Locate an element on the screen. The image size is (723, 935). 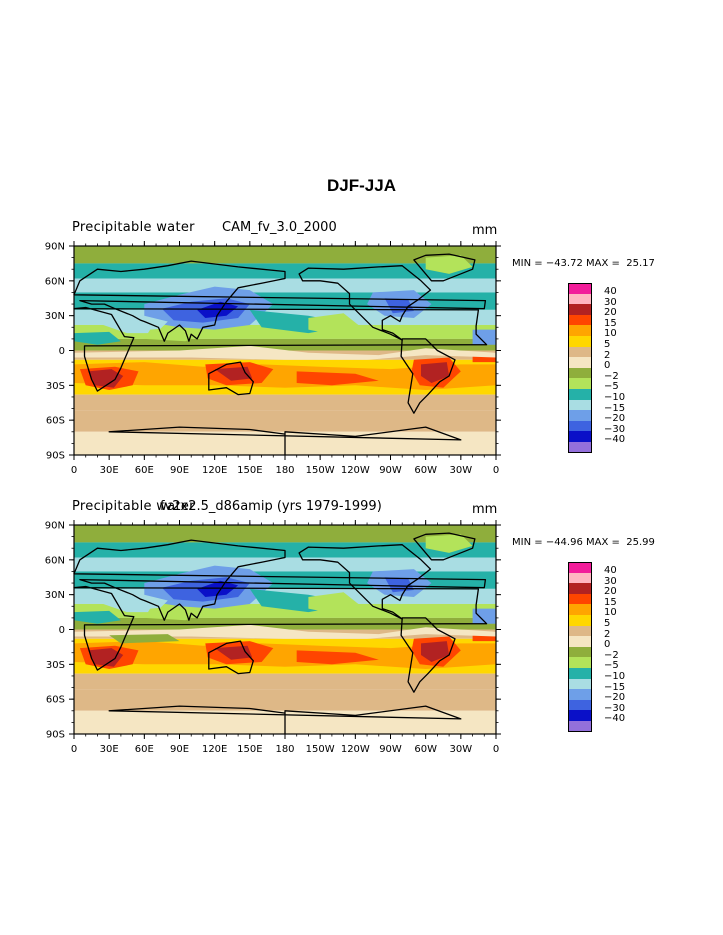
legend-label: −30 is located at coordinates (615, 708).